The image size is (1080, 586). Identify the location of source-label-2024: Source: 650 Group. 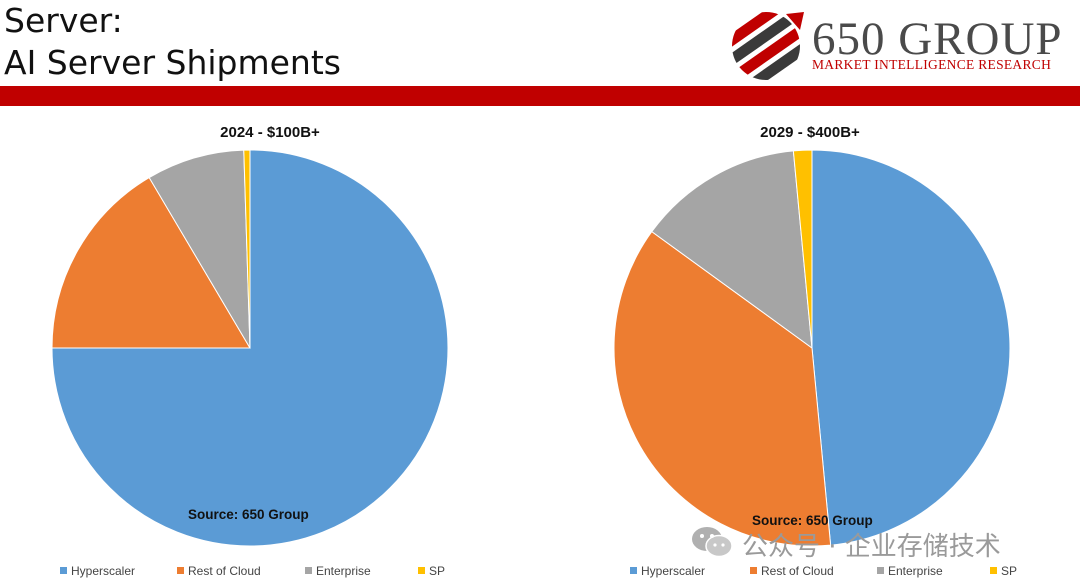
(248, 514).